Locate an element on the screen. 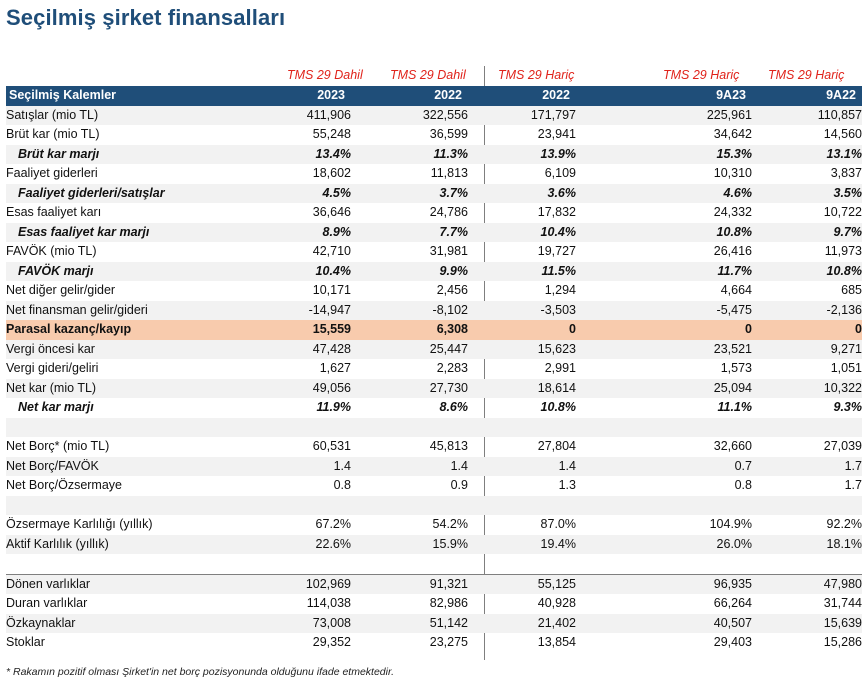 The image size is (868, 684). row-label: Net Borç/FAVÖK is located at coordinates (132, 466).